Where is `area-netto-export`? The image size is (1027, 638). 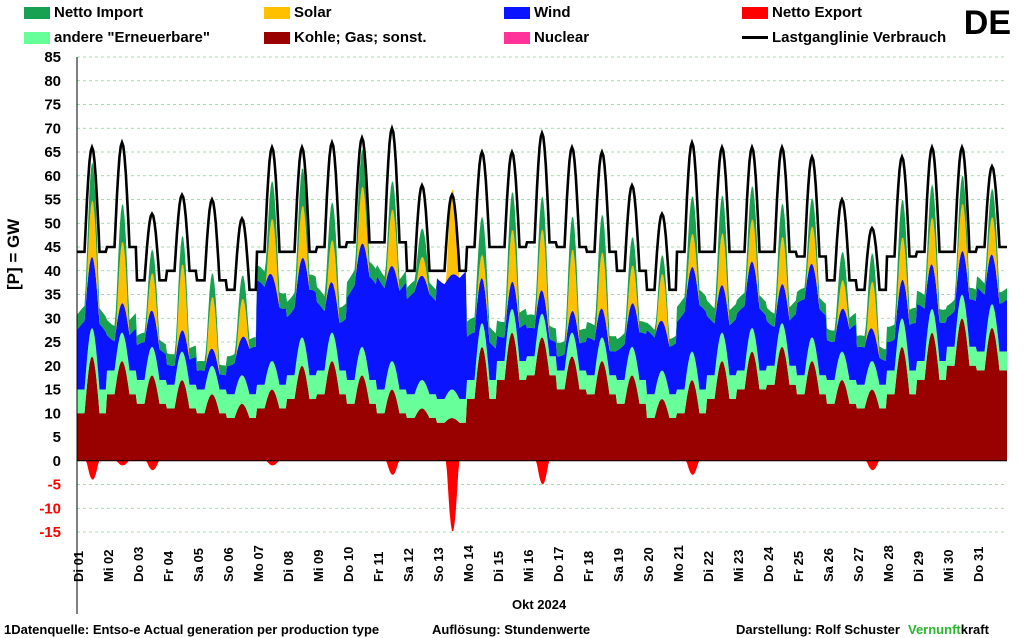 area-netto-export is located at coordinates (542, 496).